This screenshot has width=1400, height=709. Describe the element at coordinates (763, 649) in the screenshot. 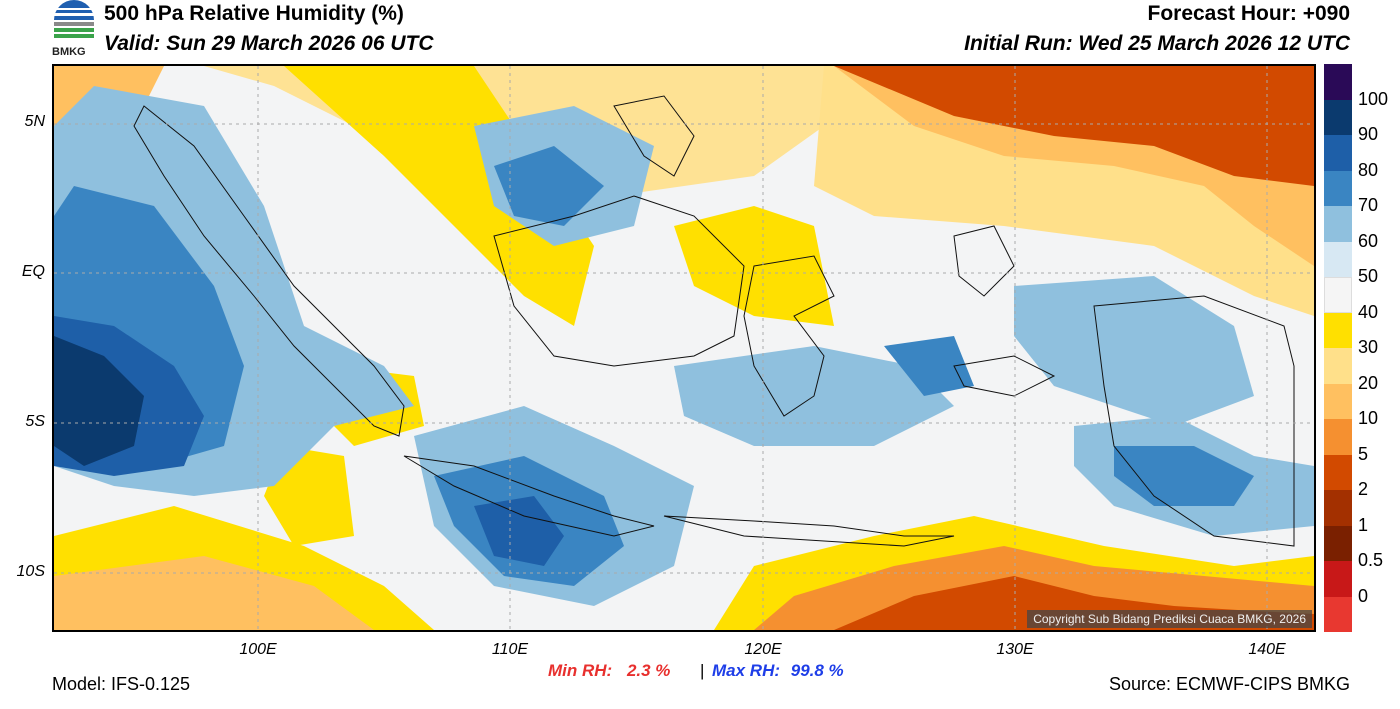

I see `lon-label-120e: 120E` at that location.